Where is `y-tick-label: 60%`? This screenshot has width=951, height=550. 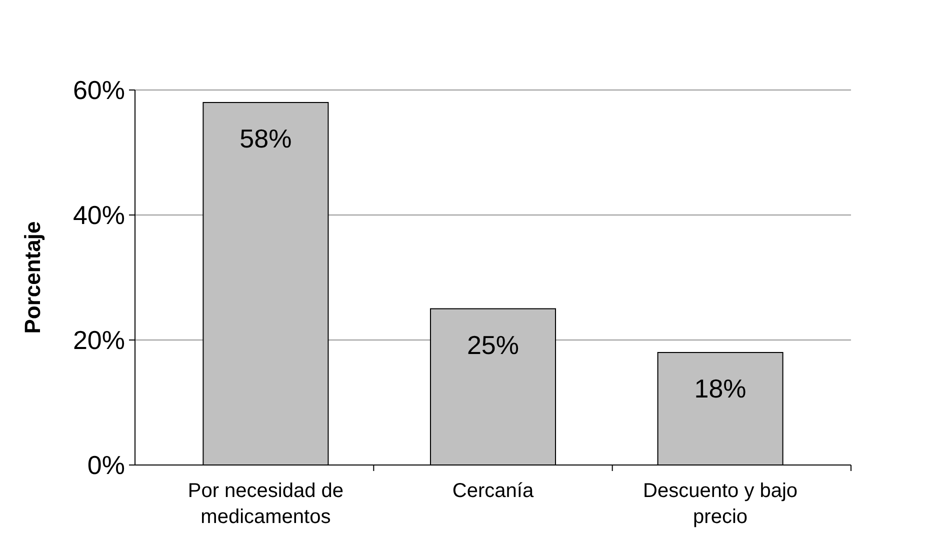 y-tick-label: 60% is located at coordinates (98, 90).